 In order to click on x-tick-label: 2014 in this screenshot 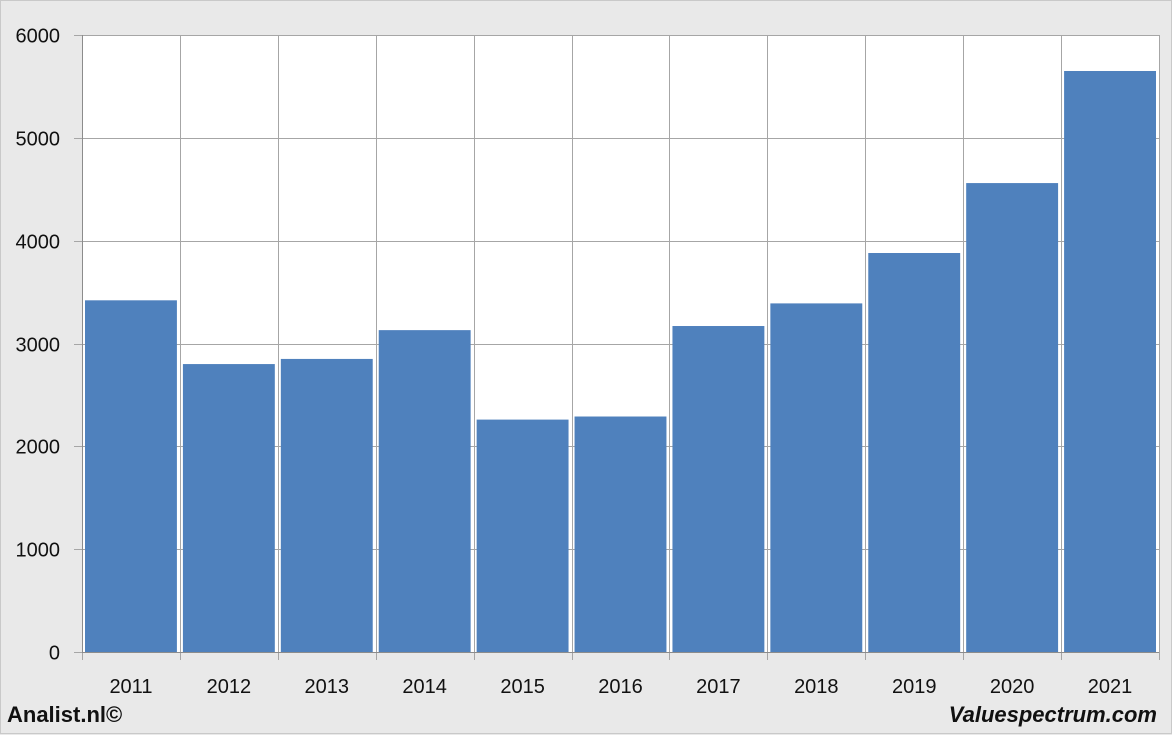, I will do `click(424, 687)`.